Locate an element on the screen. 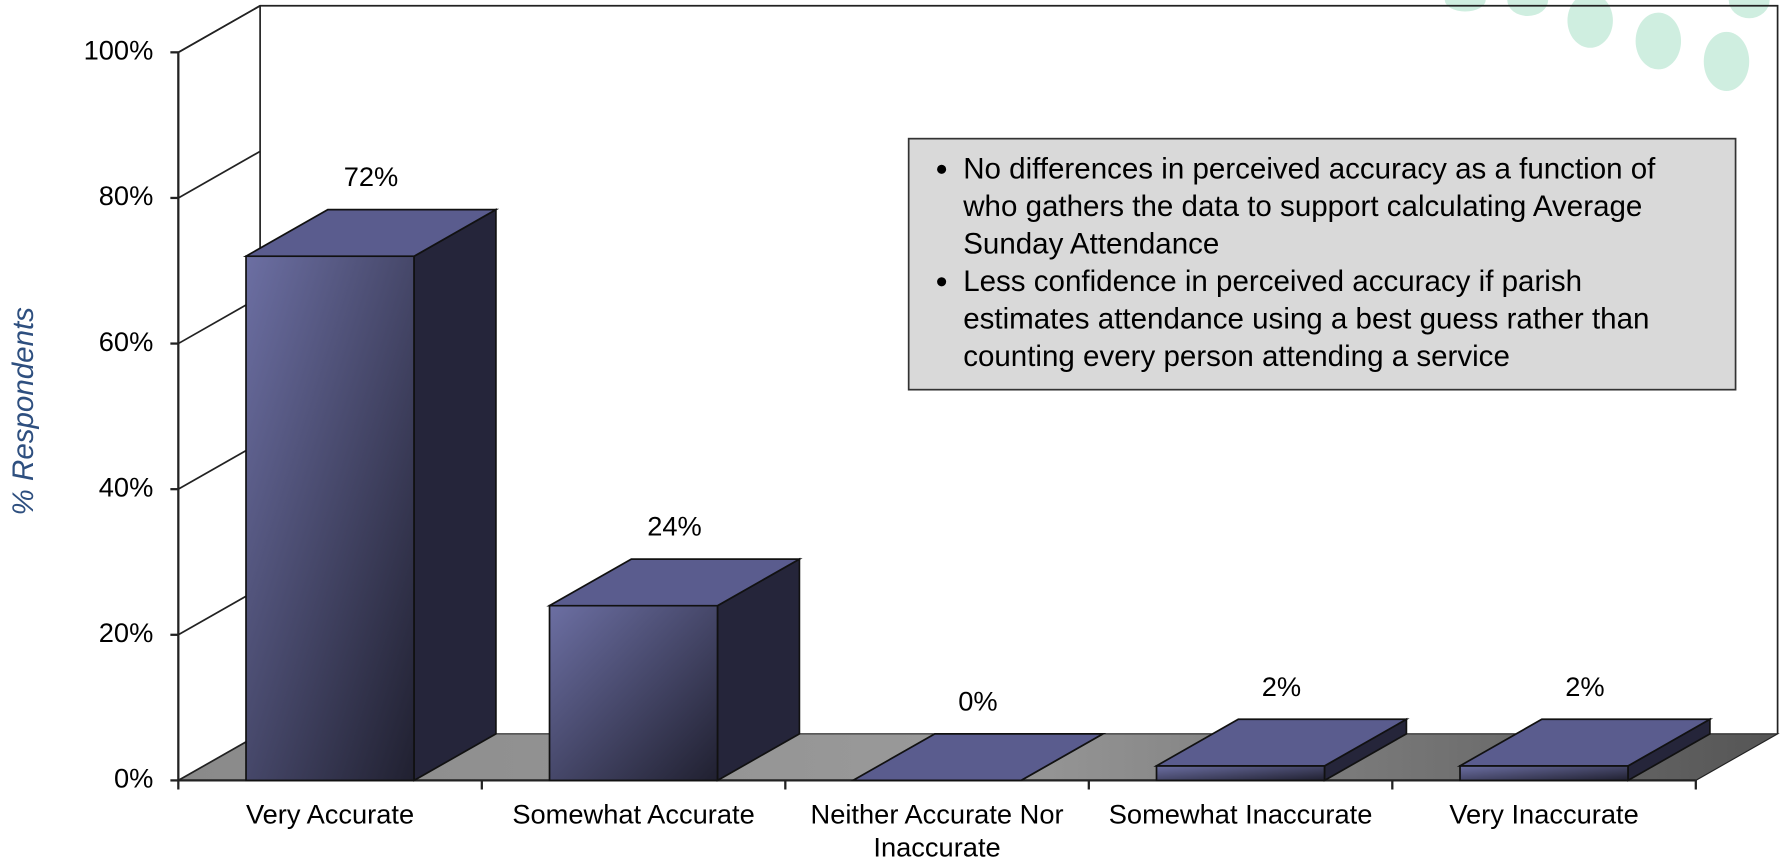 Image resolution: width=1781 pixels, height=865 pixels. x-tick-label-box: Very Inaccurate is located at coordinates (1544, 815).